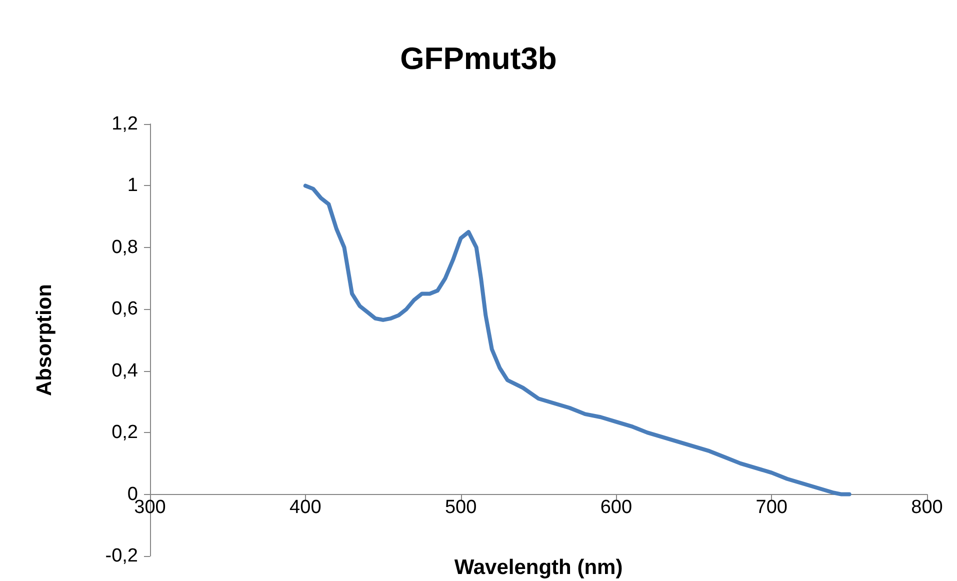  I want to click on y-tick-label: 1, so click(132, 185).